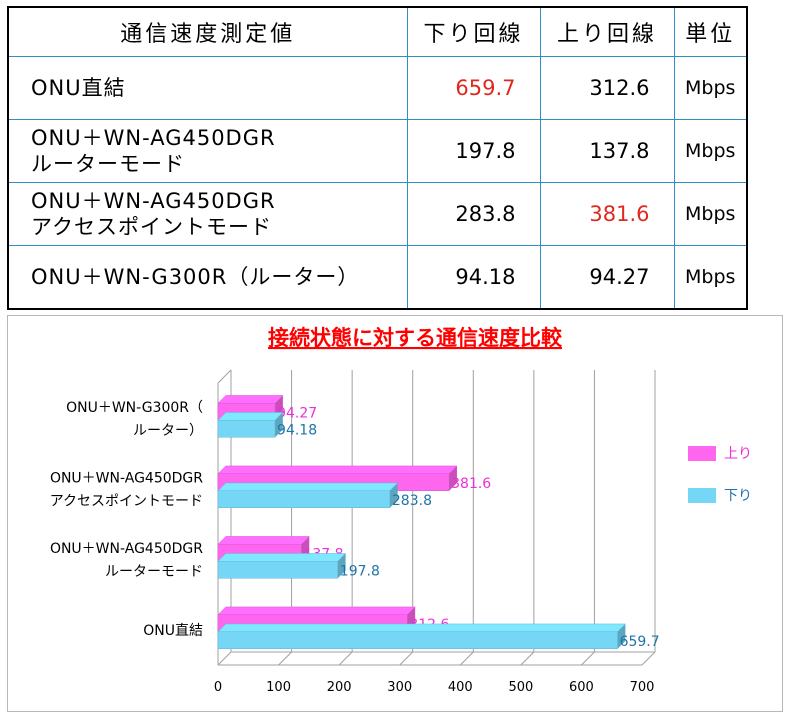 This screenshot has height=715, width=797. I want to click on category-label: ルーター）, so click(168, 431).